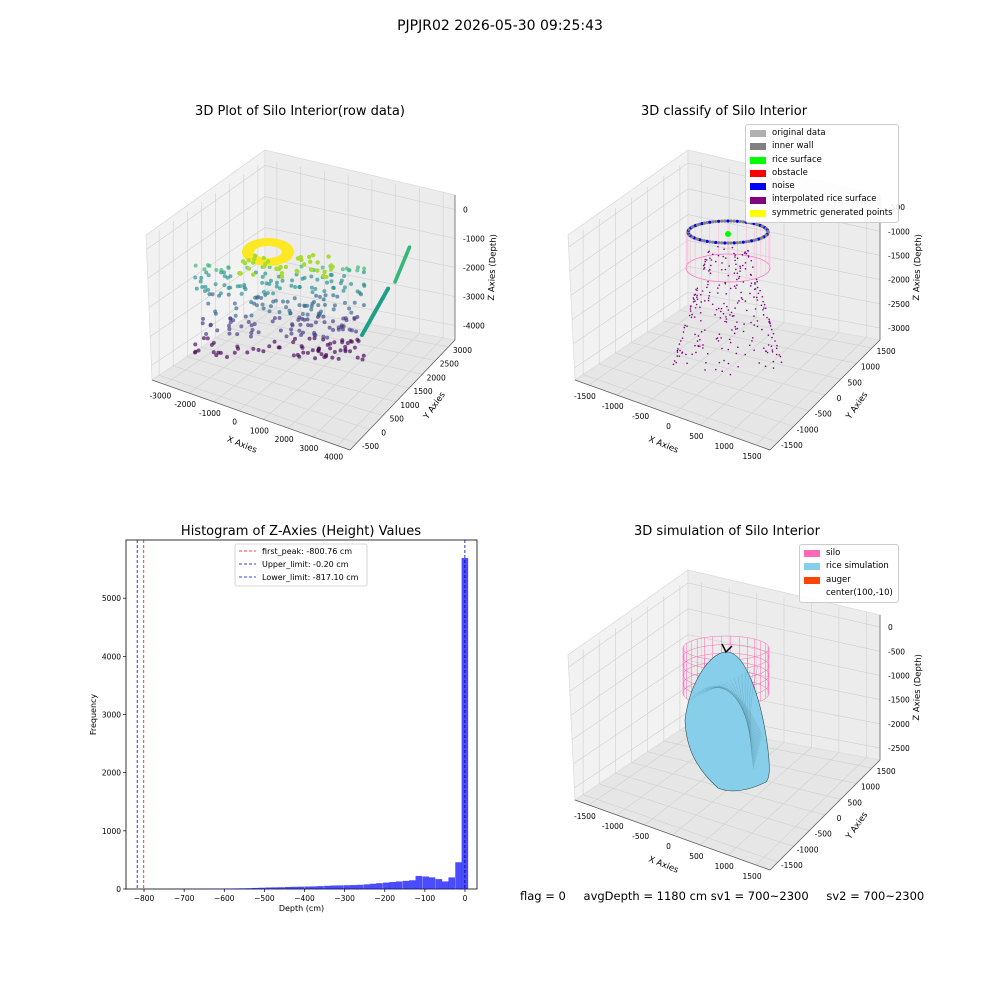 The height and width of the screenshot is (1000, 1000). What do you see at coordinates (645, 896) in the screenshot?
I see `avg-depth-text: avgDepth = 1180 cm` at bounding box center [645, 896].